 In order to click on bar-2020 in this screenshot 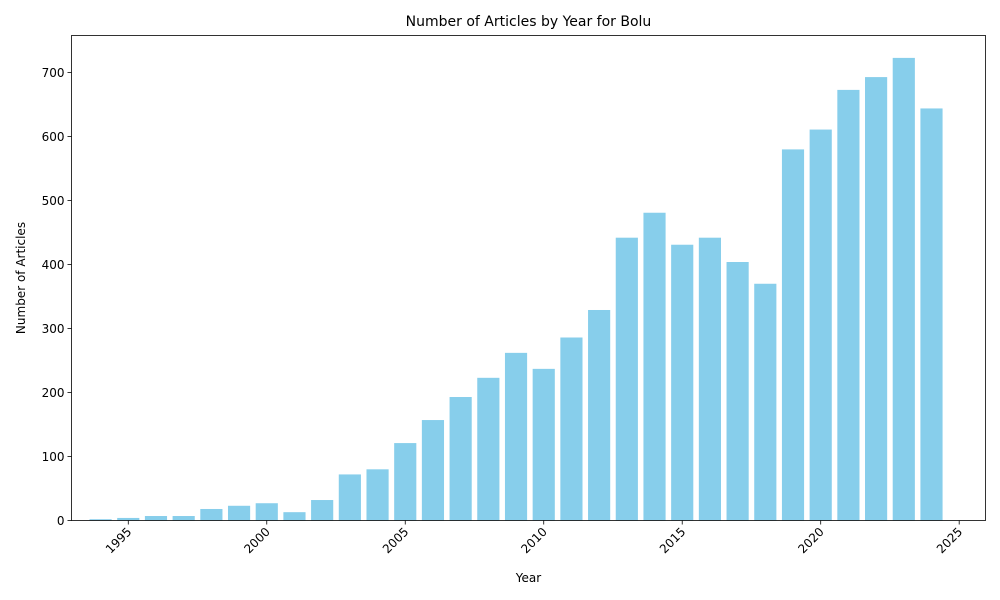, I will do `click(820, 325)`.